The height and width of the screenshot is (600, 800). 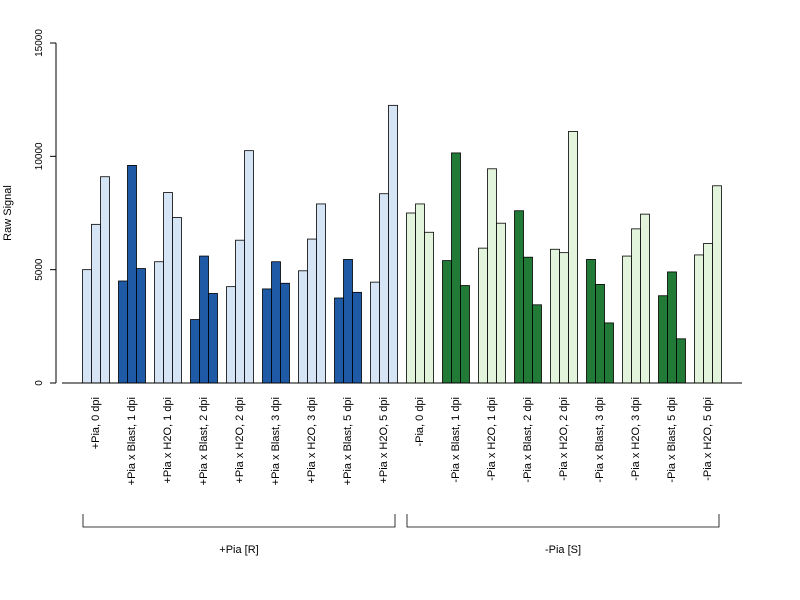 What do you see at coordinates (636, 439) in the screenshot?
I see `category-label: -Pia x H2O, 3 dpi` at bounding box center [636, 439].